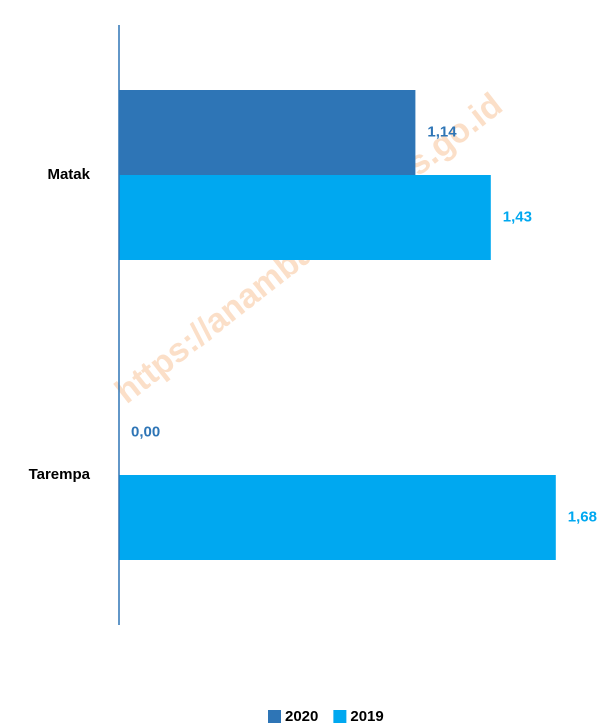  I want to click on legend-label: 2019, so click(366, 716).